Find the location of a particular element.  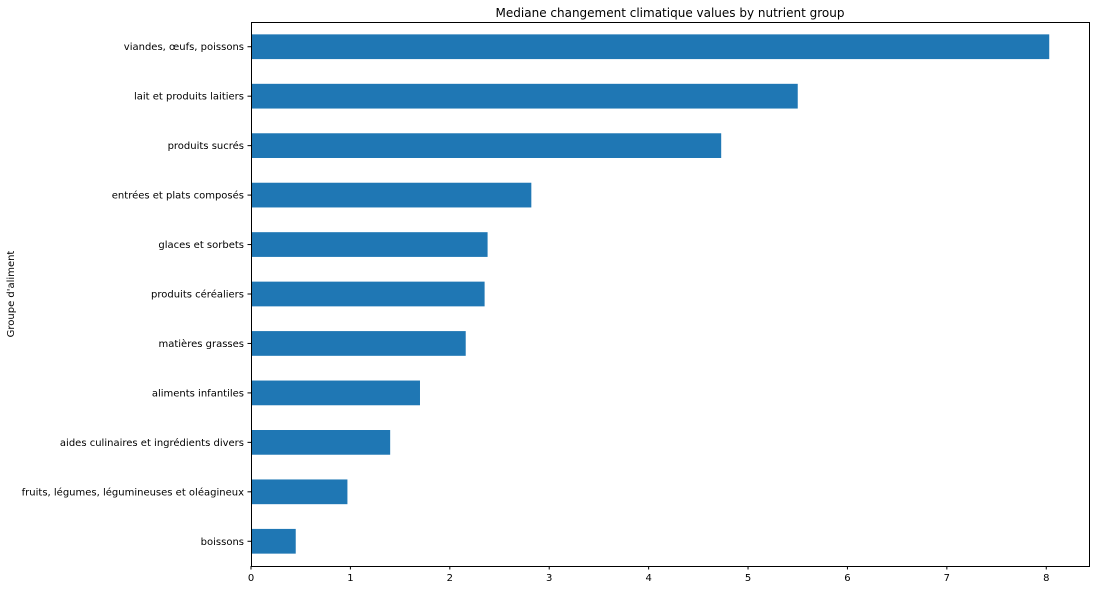

x-tick-label: 8 is located at coordinates (1046, 578).